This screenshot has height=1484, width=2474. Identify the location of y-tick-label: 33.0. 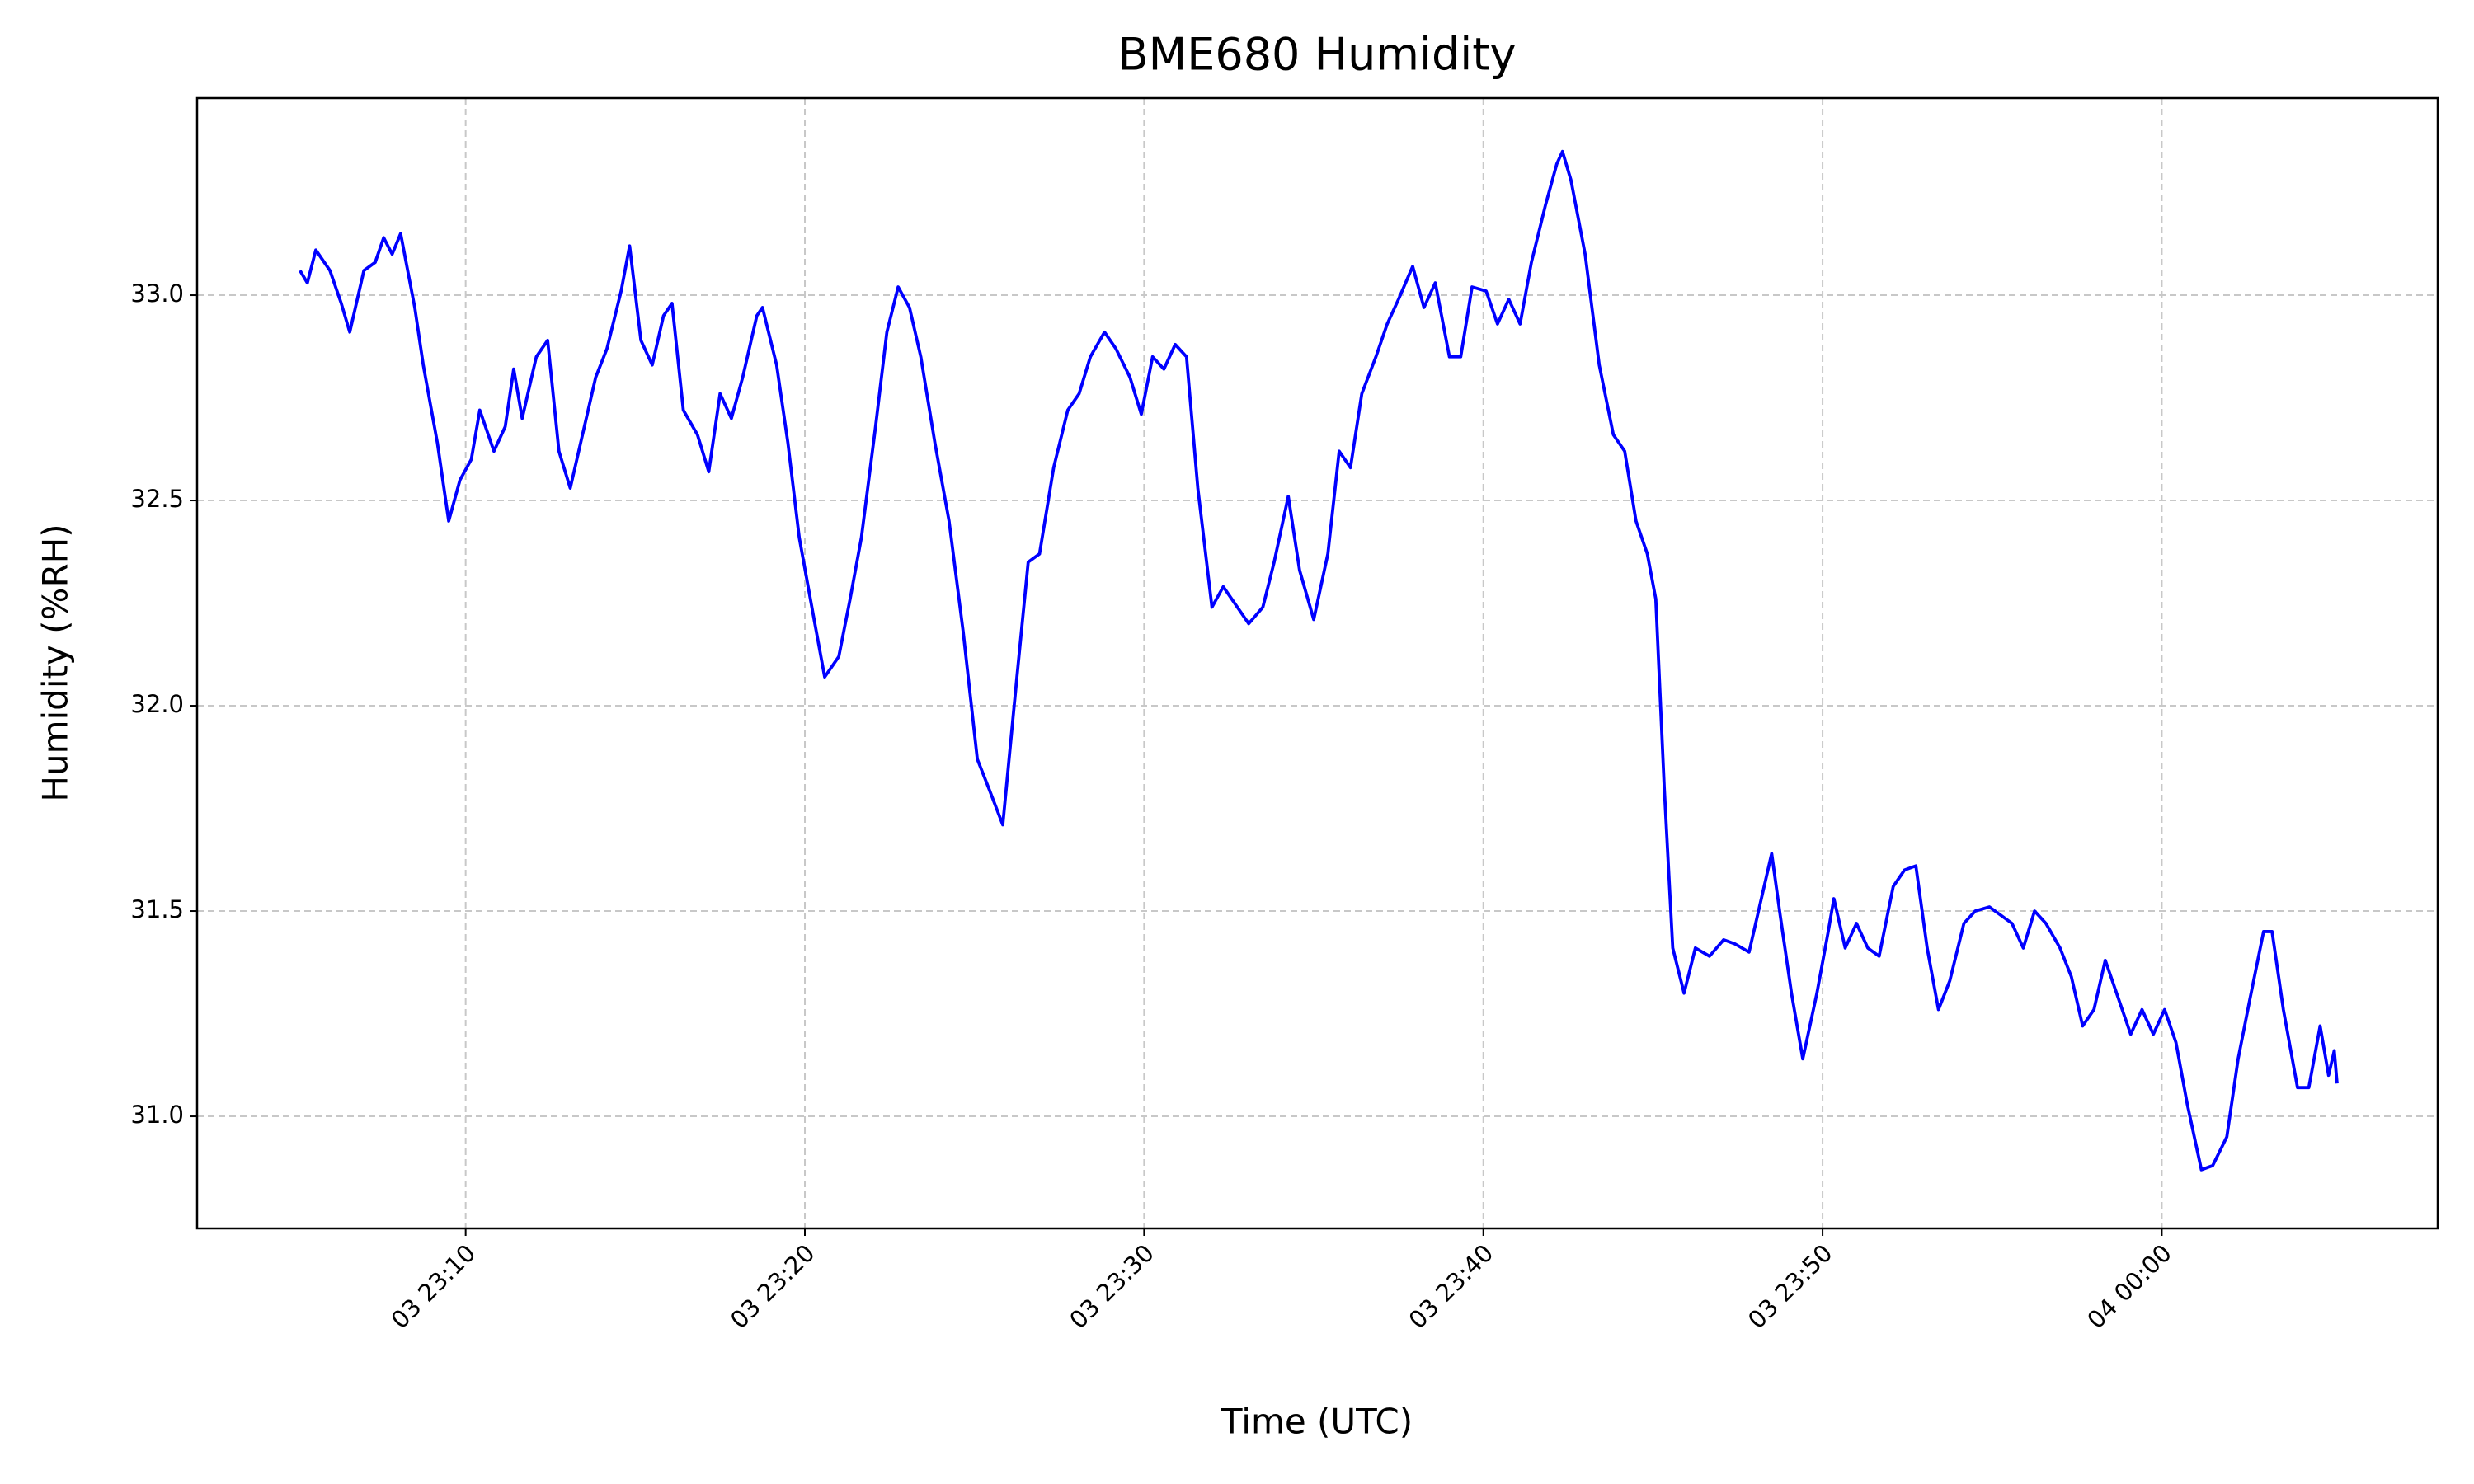
(157, 293).